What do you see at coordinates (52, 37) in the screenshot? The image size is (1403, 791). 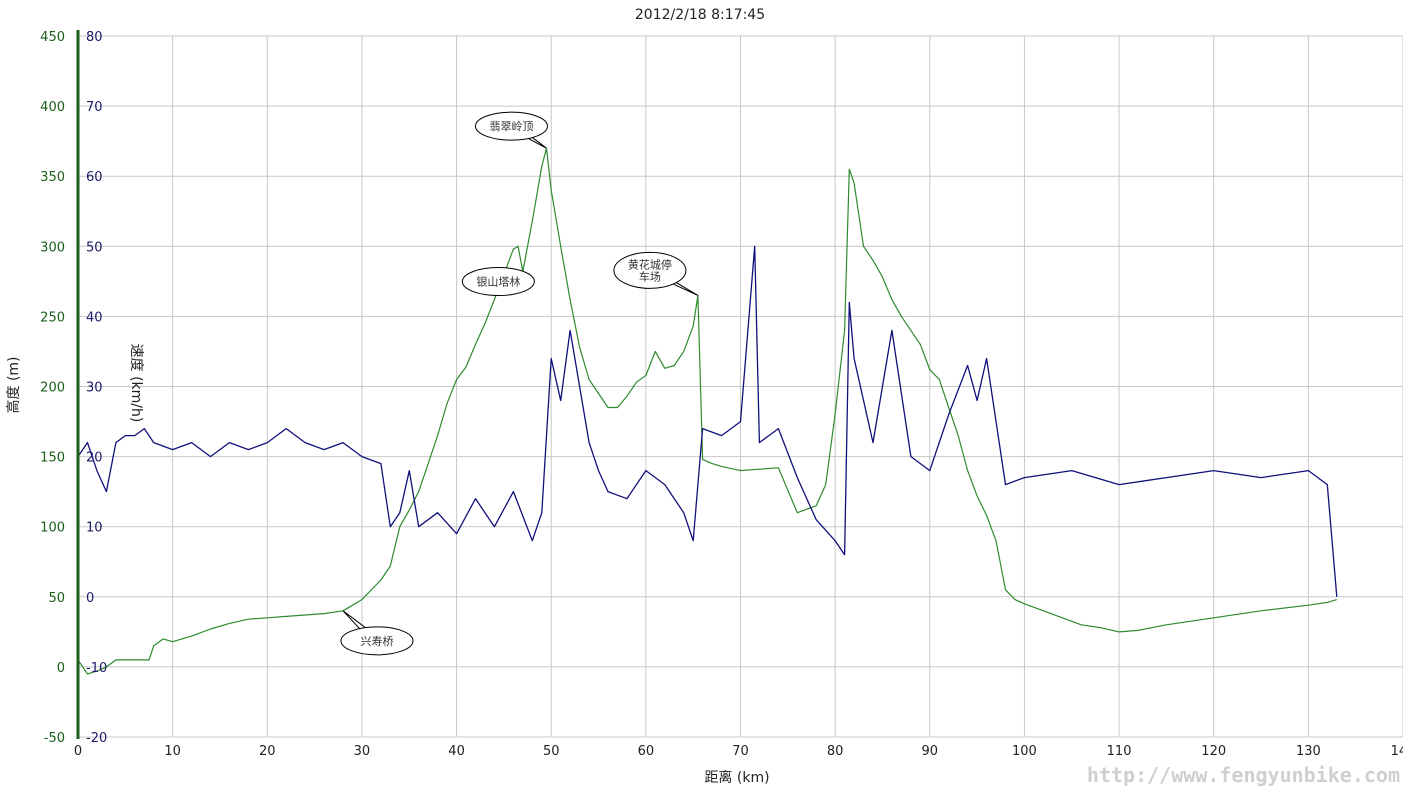 I see `y-tick-label-altitude: 450` at bounding box center [52, 37].